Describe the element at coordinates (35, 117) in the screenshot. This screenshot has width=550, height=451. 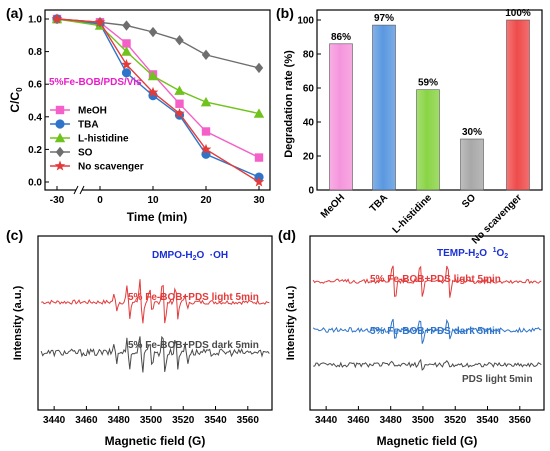
I see `panel-a-ytick-label: 0.4` at that location.